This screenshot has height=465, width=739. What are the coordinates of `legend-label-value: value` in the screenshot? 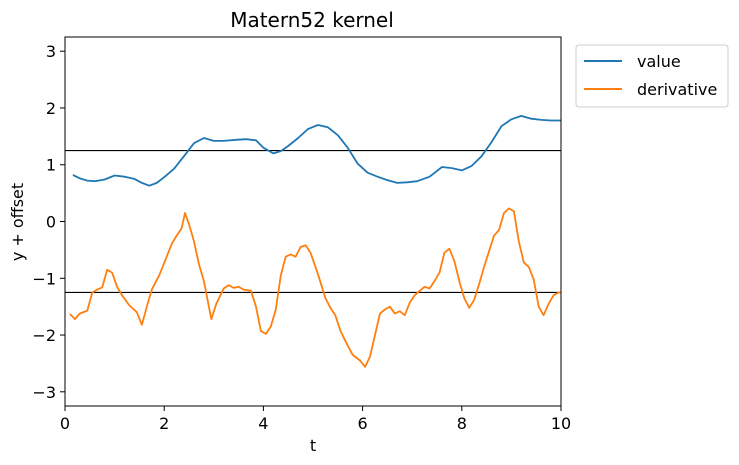 It's located at (659, 61).